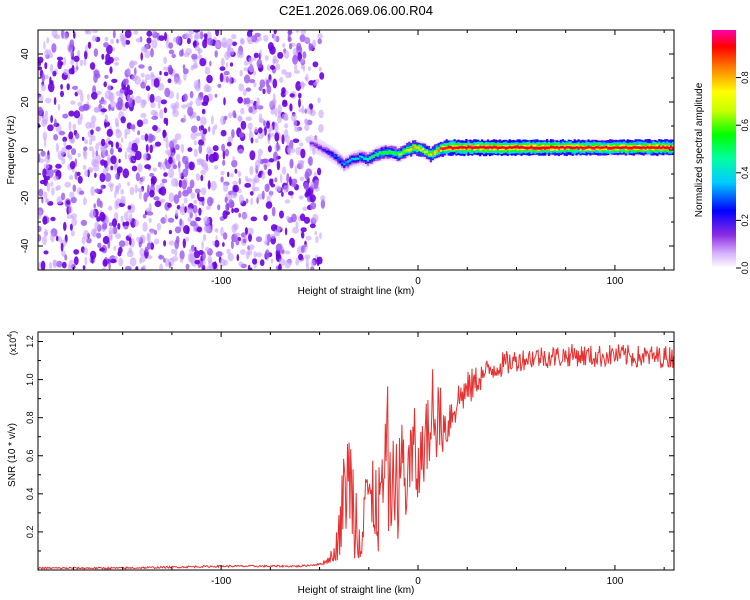 This screenshot has height=600, width=750. What do you see at coordinates (30, 341) in the screenshot?
I see `snr-ytick-label: 1.2` at bounding box center [30, 341].